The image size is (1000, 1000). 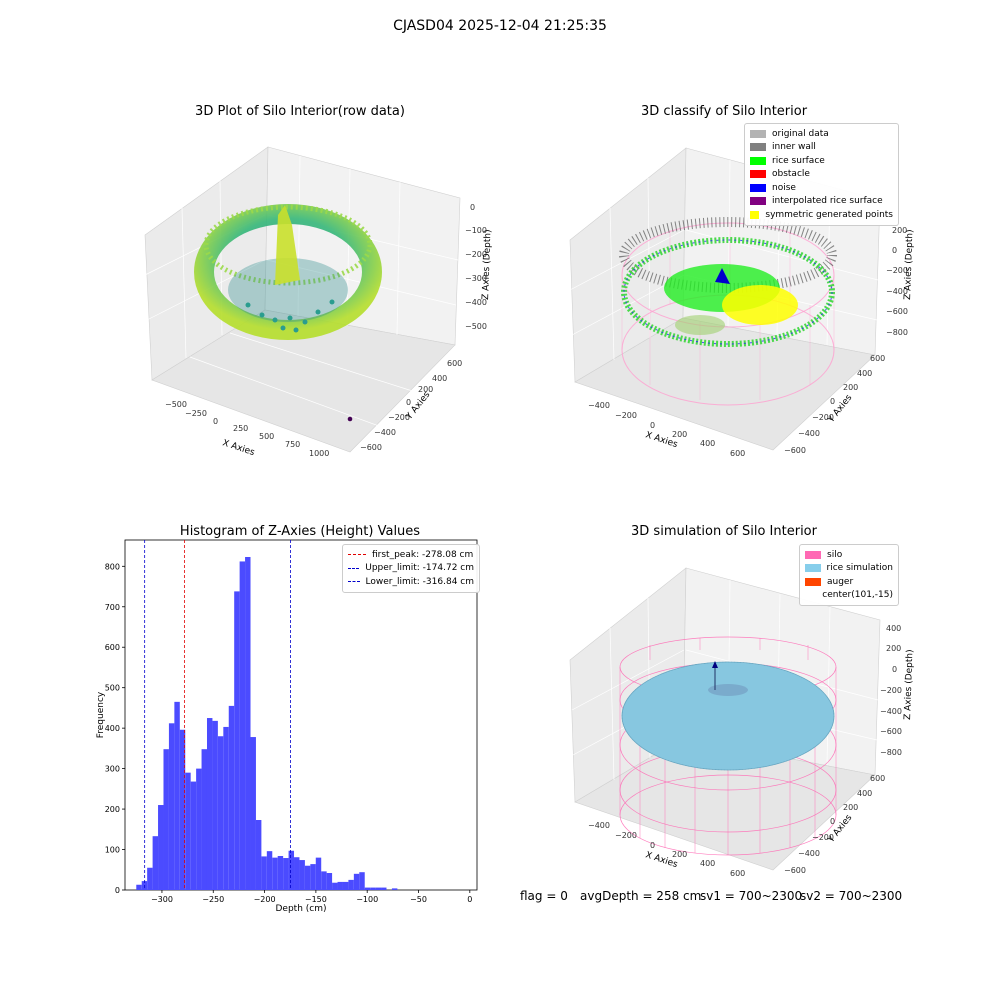 What do you see at coordinates (215, 421) in the screenshot?
I see `raw-x-tick-2: 0` at bounding box center [215, 421].